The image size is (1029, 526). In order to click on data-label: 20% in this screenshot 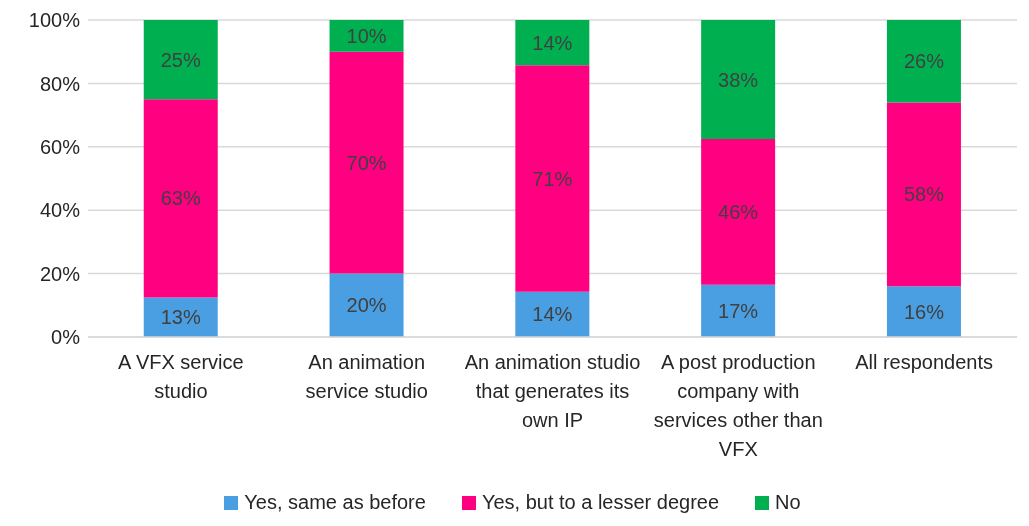, I will do `click(366, 305)`.